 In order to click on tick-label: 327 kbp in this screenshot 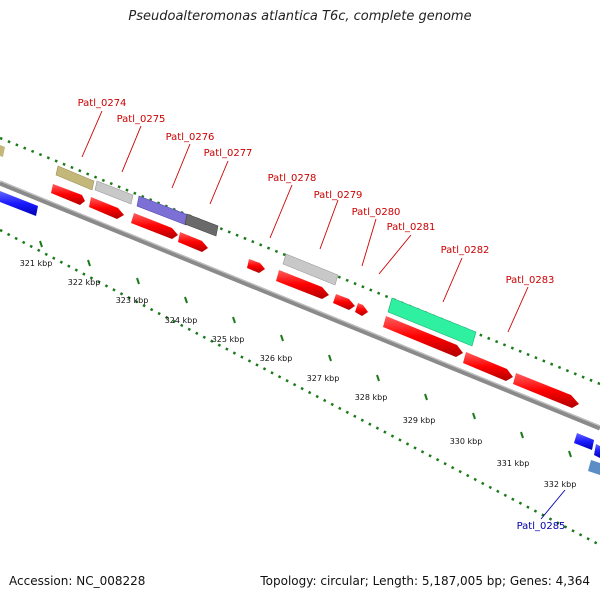, I will do `click(323, 378)`.